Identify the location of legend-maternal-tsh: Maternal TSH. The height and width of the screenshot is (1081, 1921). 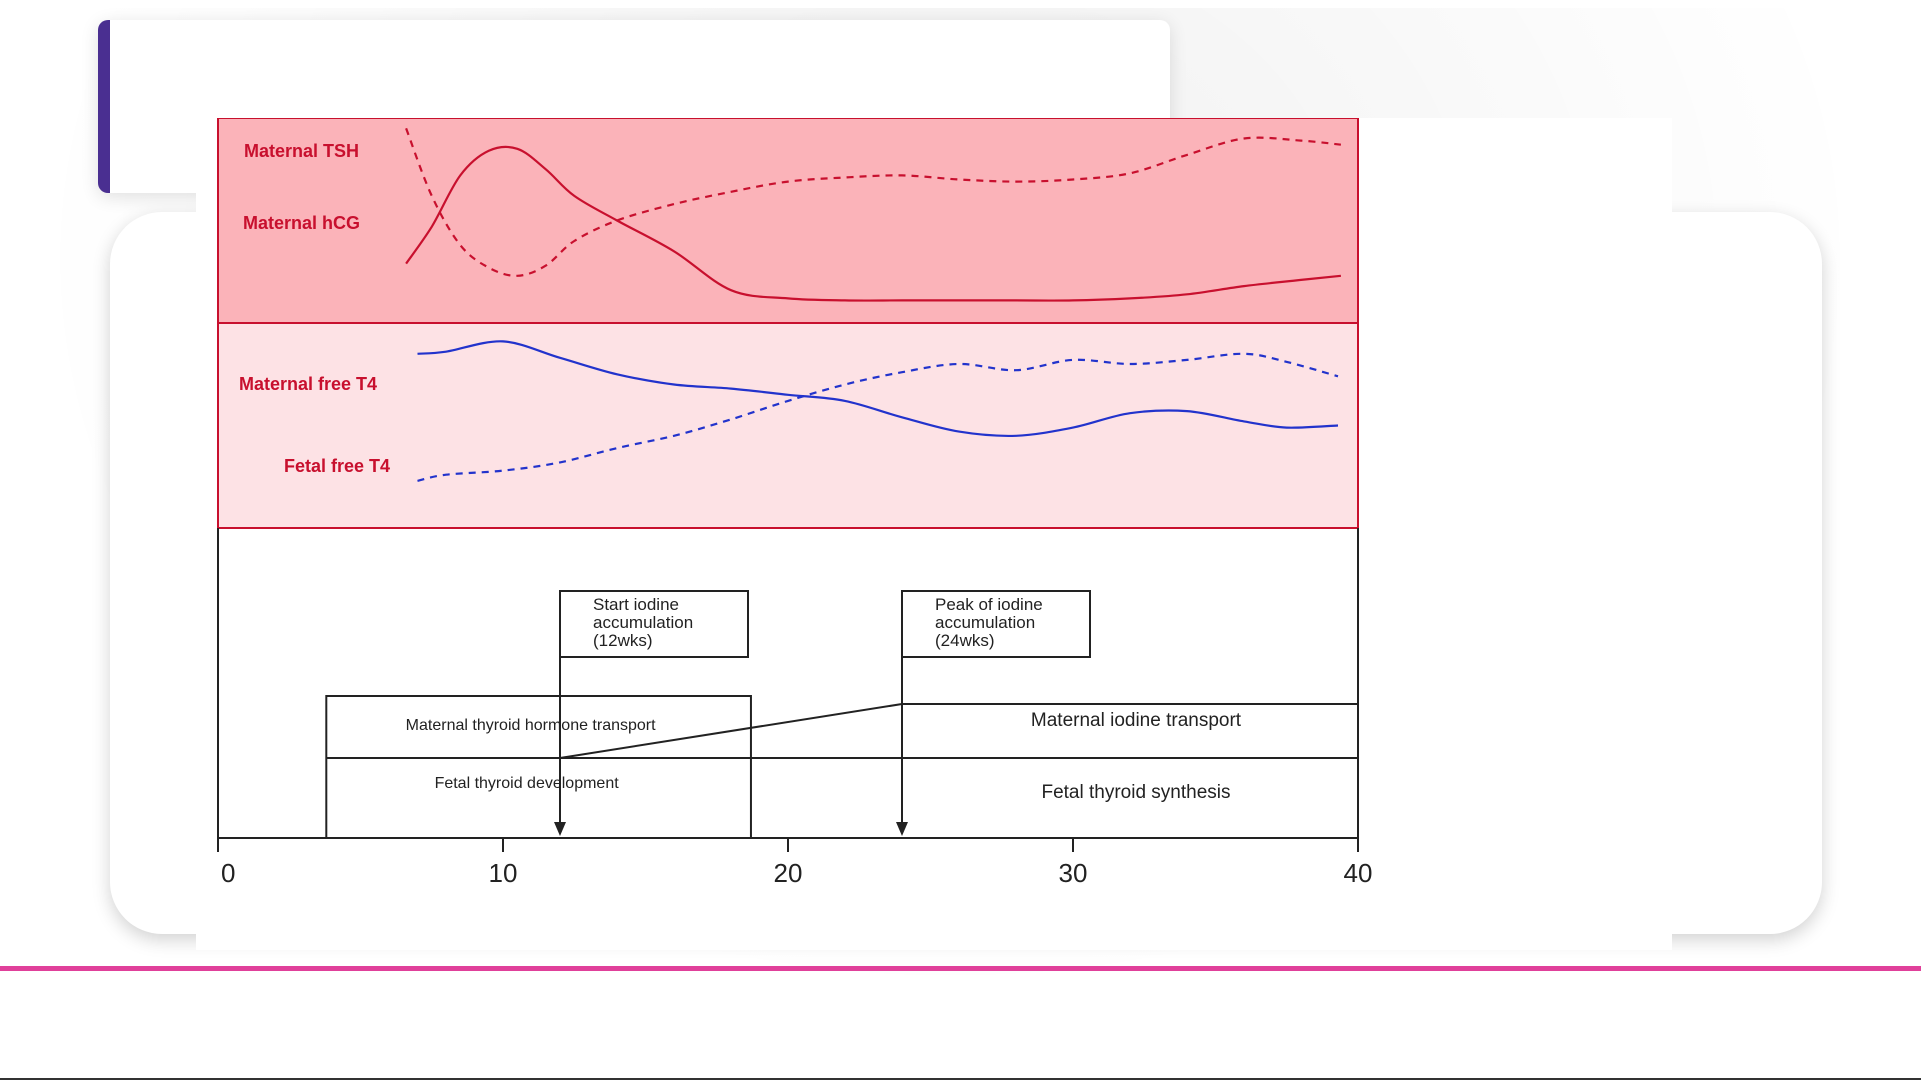
(301, 151).